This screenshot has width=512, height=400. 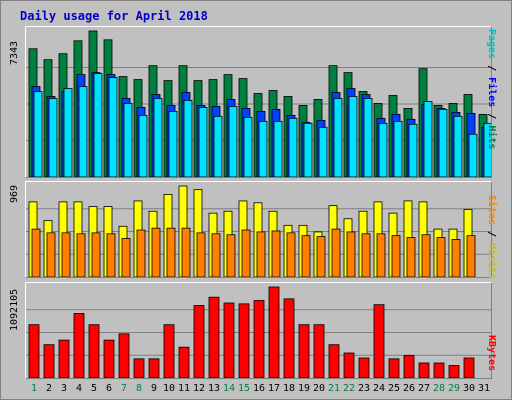 What do you see at coordinates (49, 388) in the screenshot?
I see `x-tick-label: 2` at bounding box center [49, 388].